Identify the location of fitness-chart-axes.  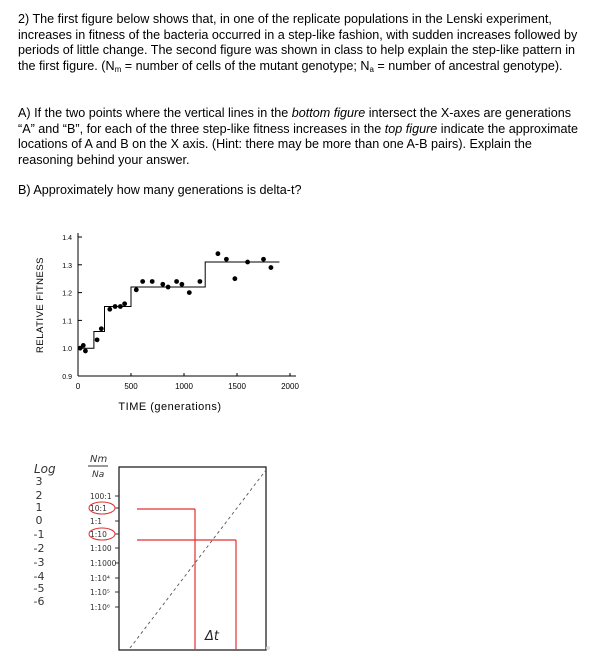
(186, 305).